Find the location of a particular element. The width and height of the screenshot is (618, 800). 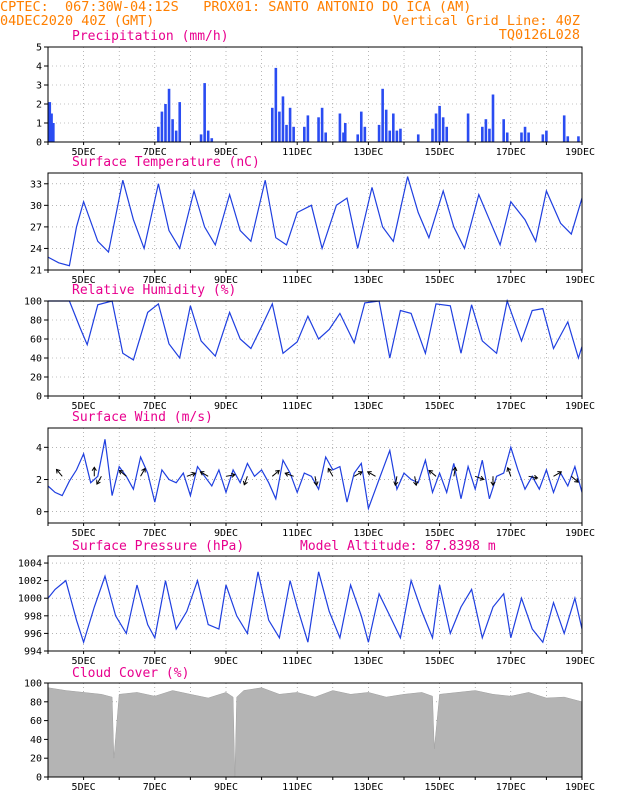

temp-xtick-label: 19DEC is located at coordinates (580, 280).